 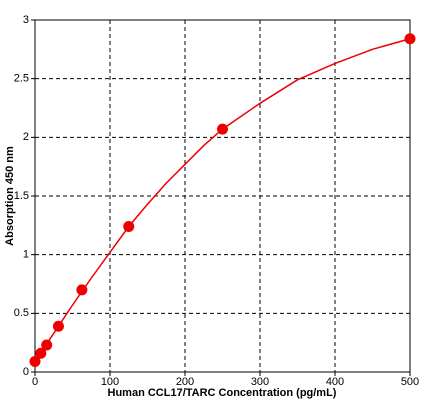 What do you see at coordinates (222, 393) in the screenshot?
I see `x-axis-label: Human CCL17/TARC Concentration (pg/mL)` at bounding box center [222, 393].